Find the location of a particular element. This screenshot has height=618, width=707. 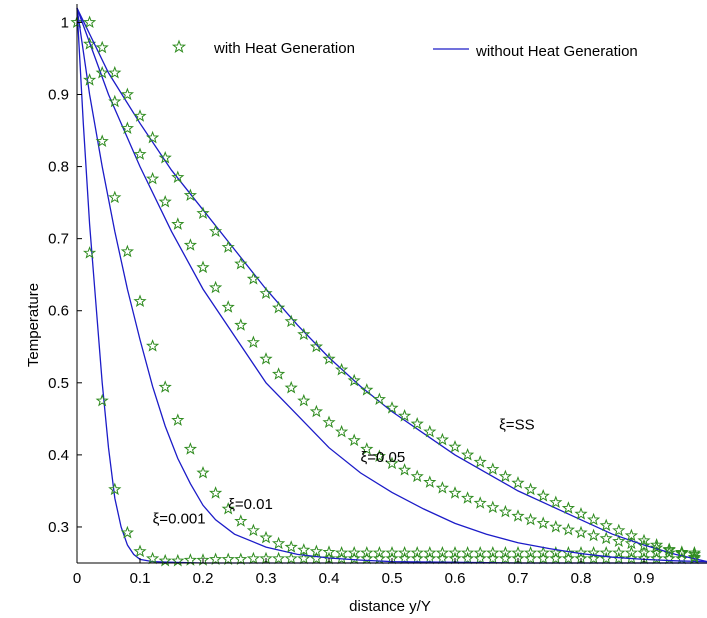

legend-star-shape is located at coordinates (179, 46).